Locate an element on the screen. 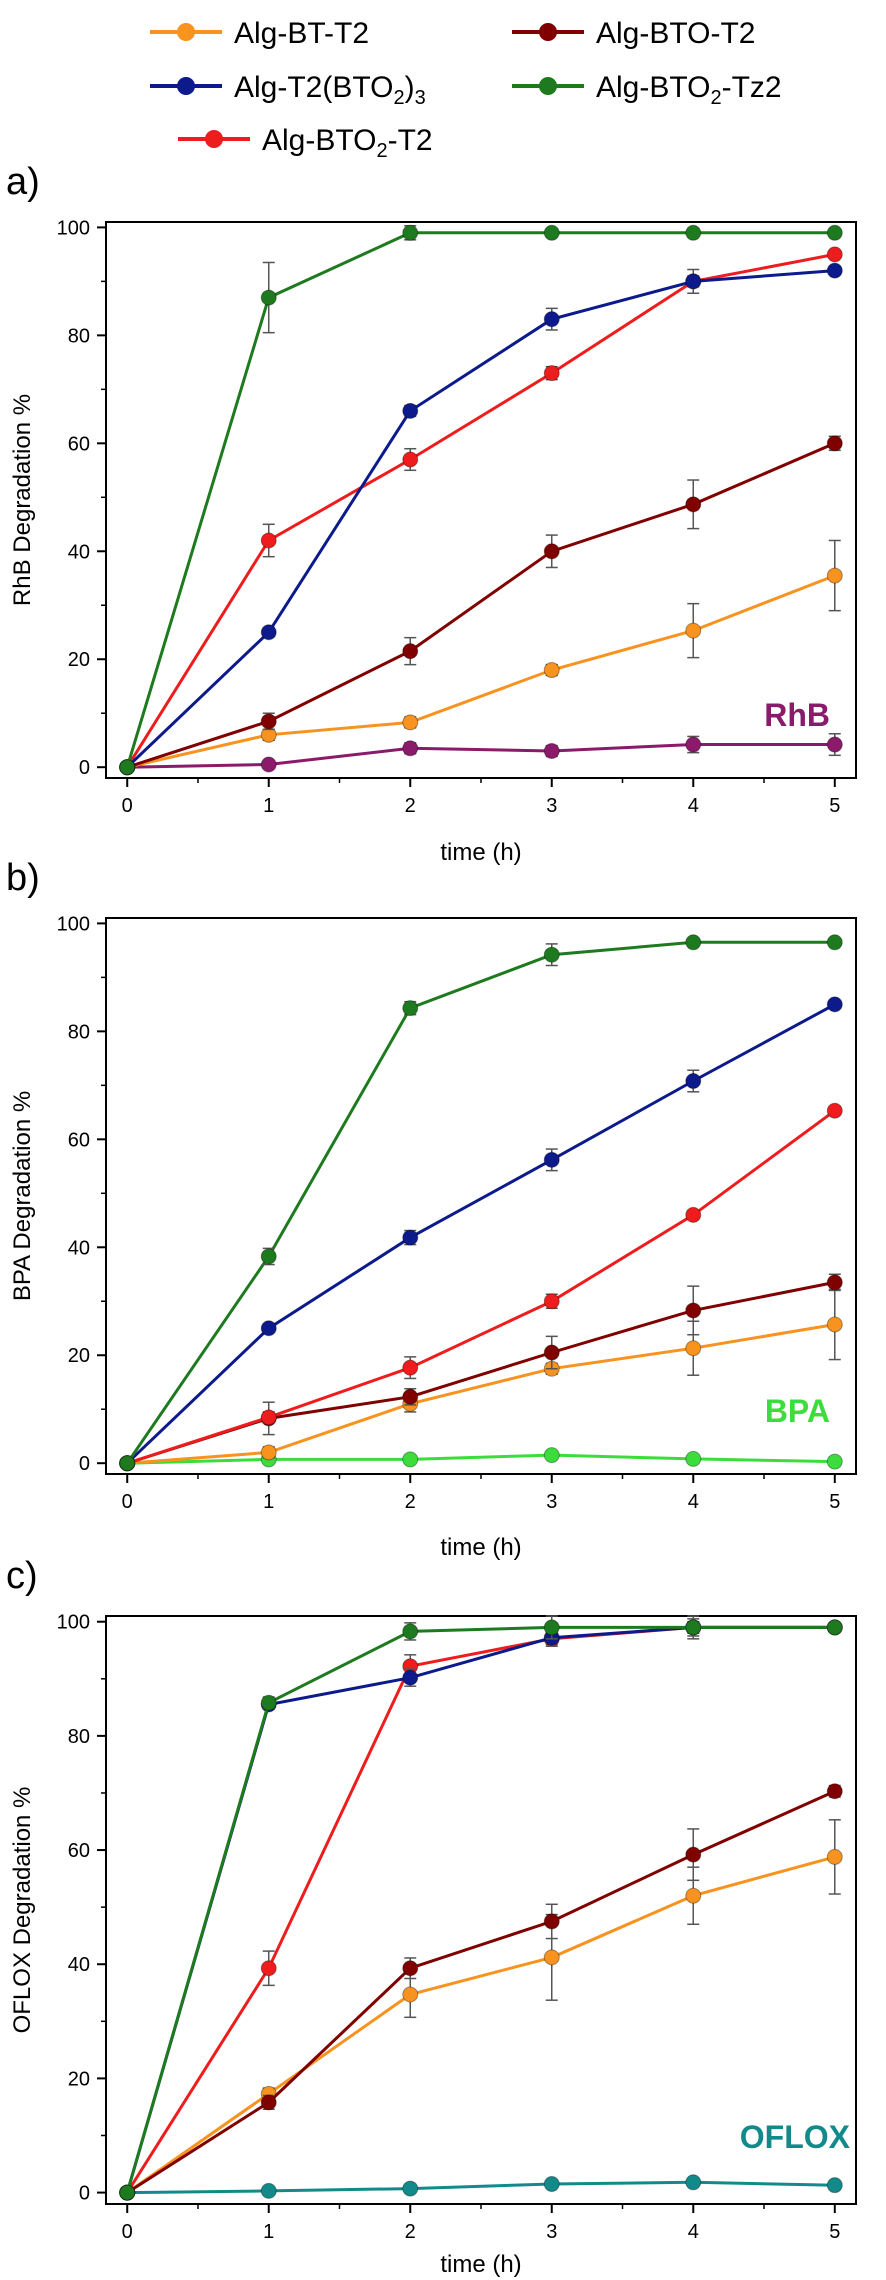 Image resolution: width=886 pixels, height=2280 pixels. legend-entry: Alg-BTO-T2 is located at coordinates (633, 33).